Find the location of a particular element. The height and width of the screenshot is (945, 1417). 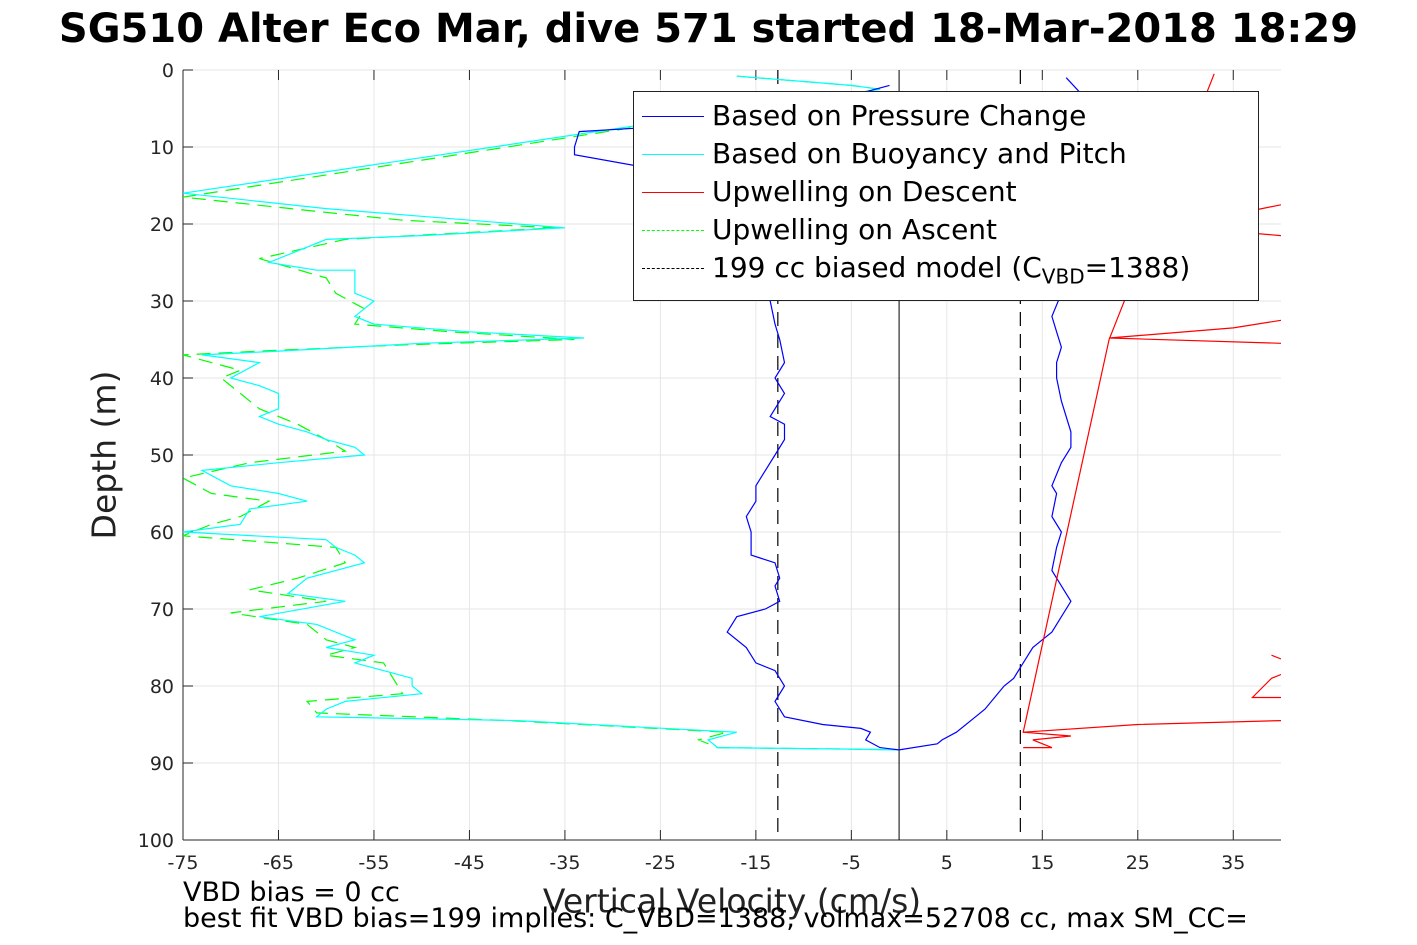

x-tick-label: 35 is located at coordinates (1233, 863).